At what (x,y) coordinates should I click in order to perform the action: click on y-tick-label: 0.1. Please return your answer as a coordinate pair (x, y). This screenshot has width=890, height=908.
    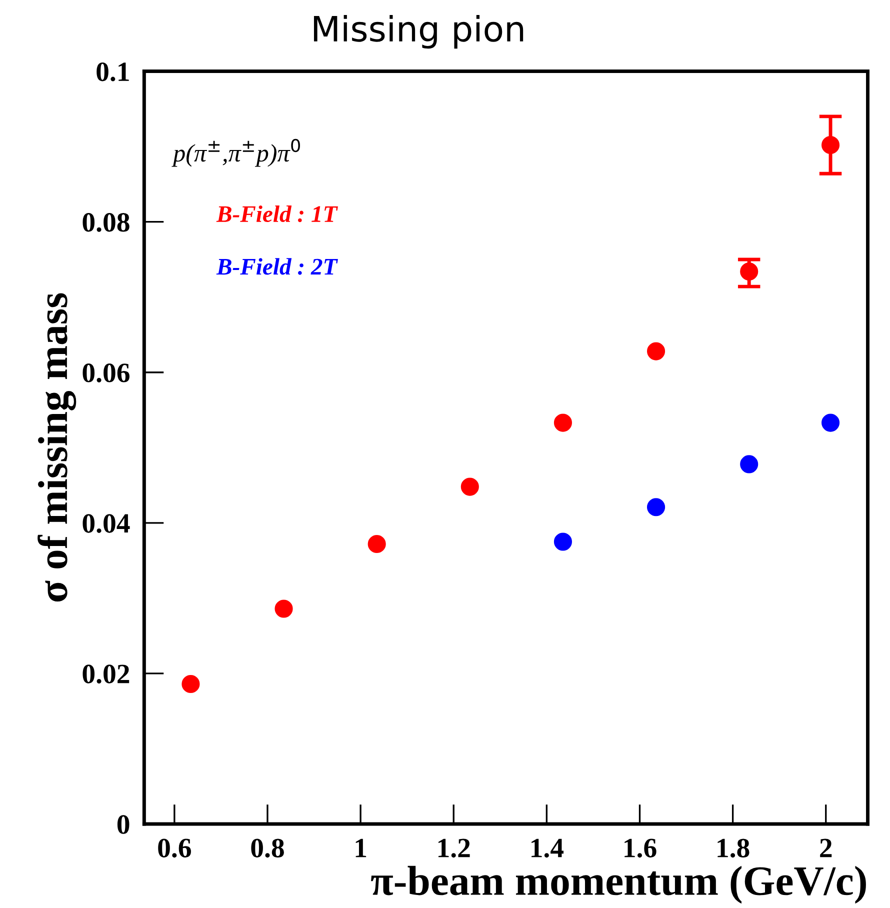
    Looking at the image, I should click on (112, 72).